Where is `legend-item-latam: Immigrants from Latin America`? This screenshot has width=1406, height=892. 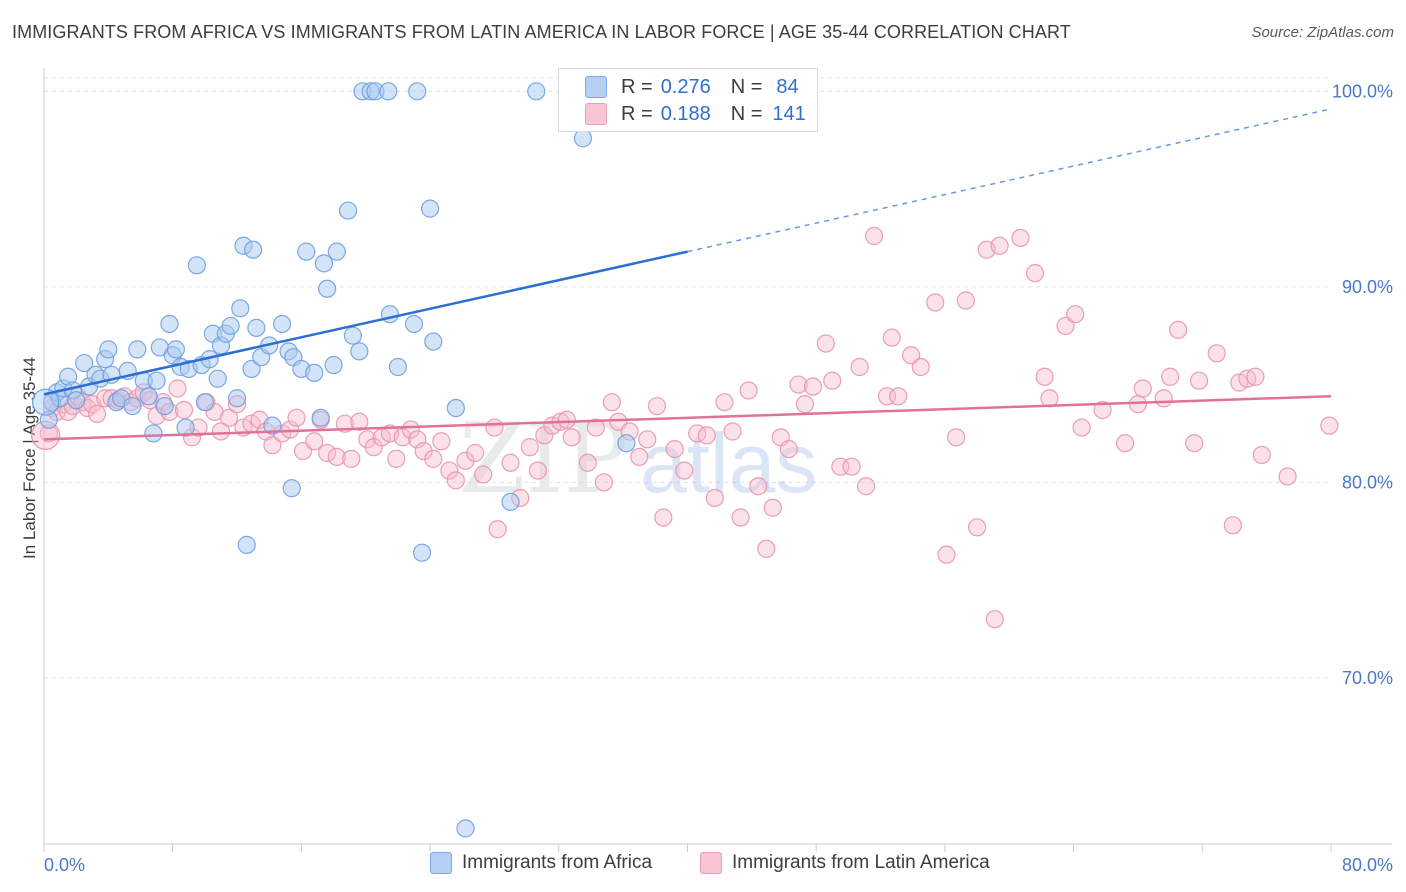
legend-item-latam: Immigrants from Latin America is located at coordinates (845, 863).